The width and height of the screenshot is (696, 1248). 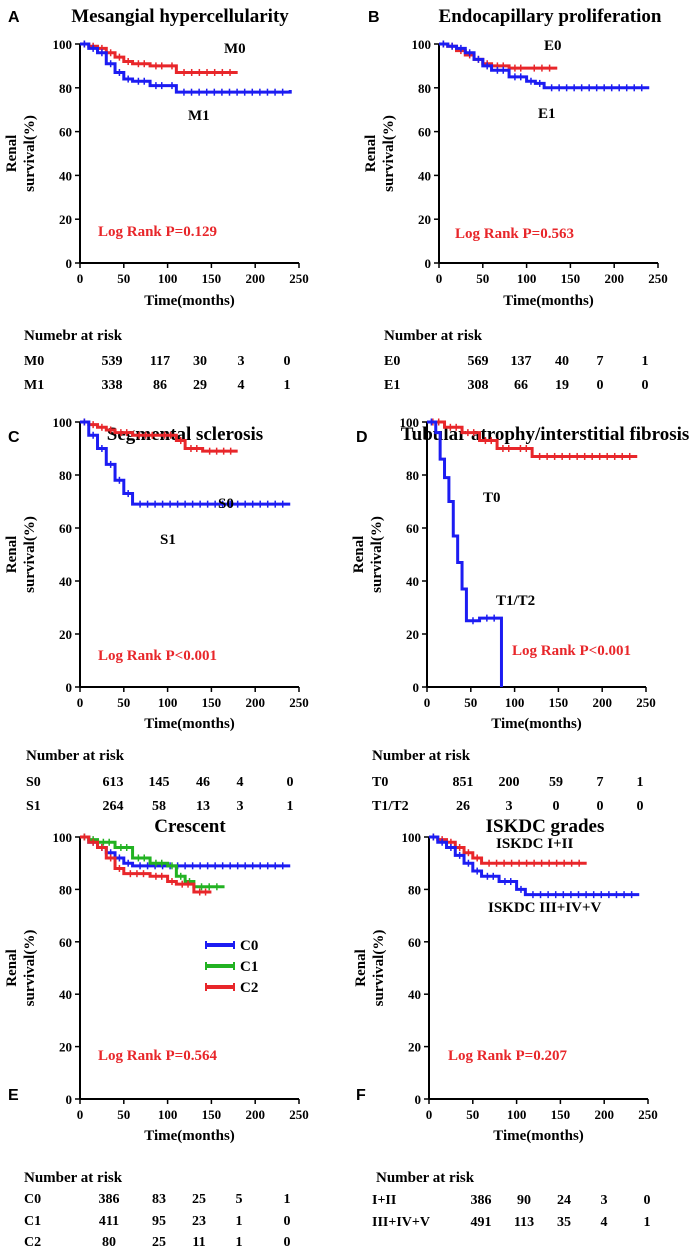 I want to click on risk-row-label: M1, so click(x=34, y=385).